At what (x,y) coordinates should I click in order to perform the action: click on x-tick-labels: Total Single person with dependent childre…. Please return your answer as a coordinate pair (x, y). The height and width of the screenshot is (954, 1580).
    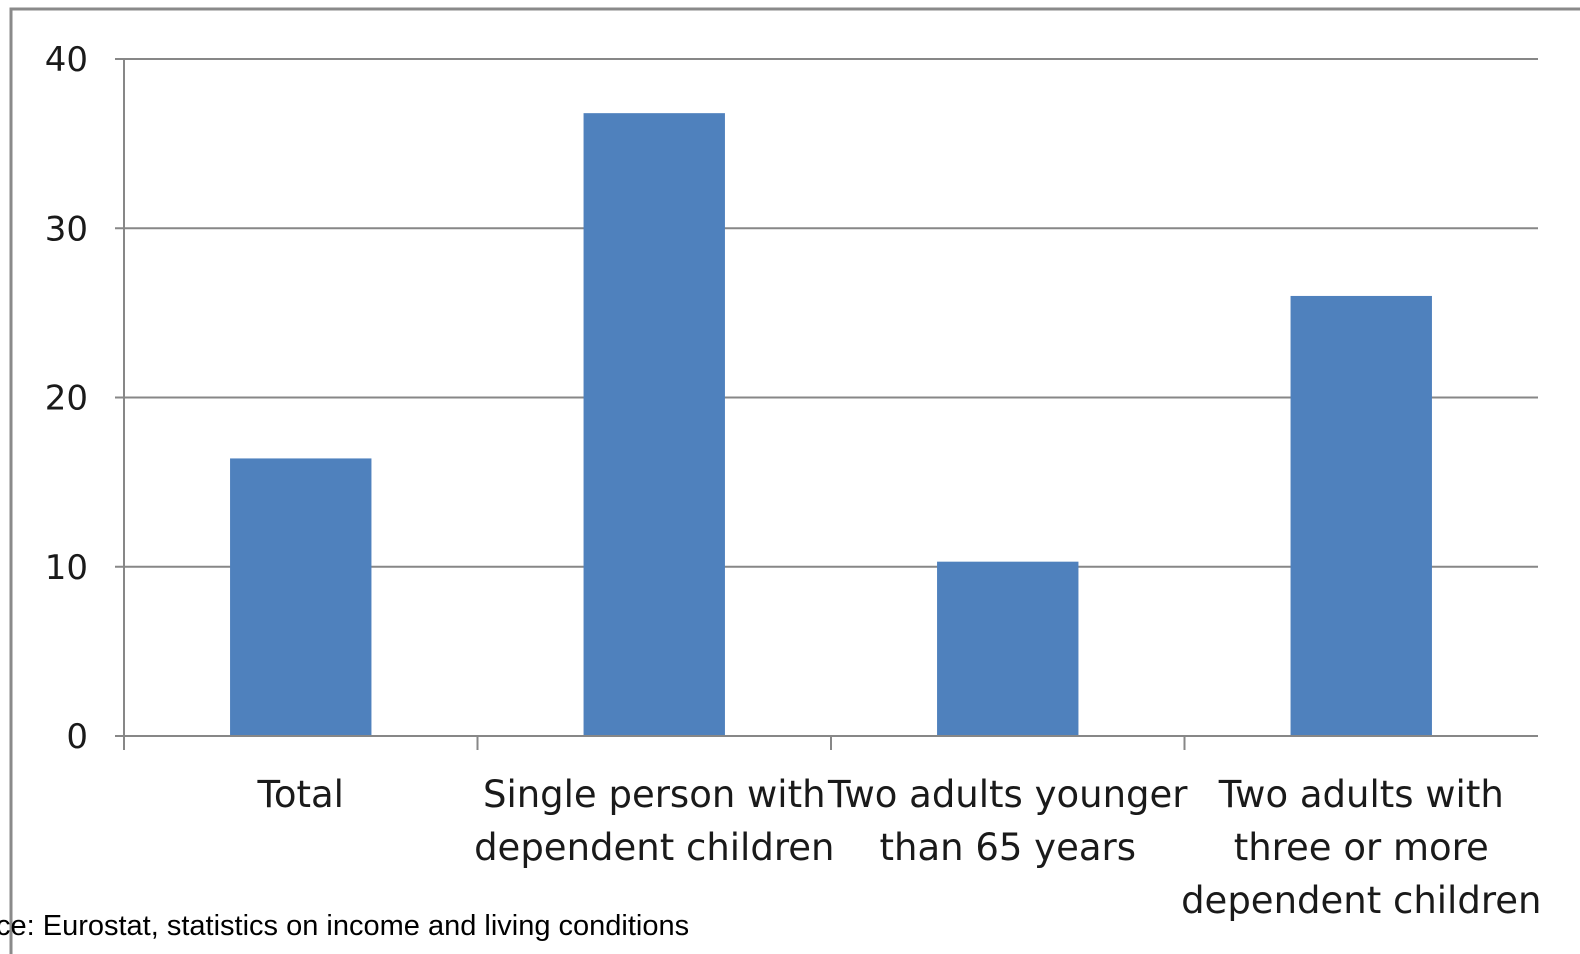
    Looking at the image, I should click on (899, 847).